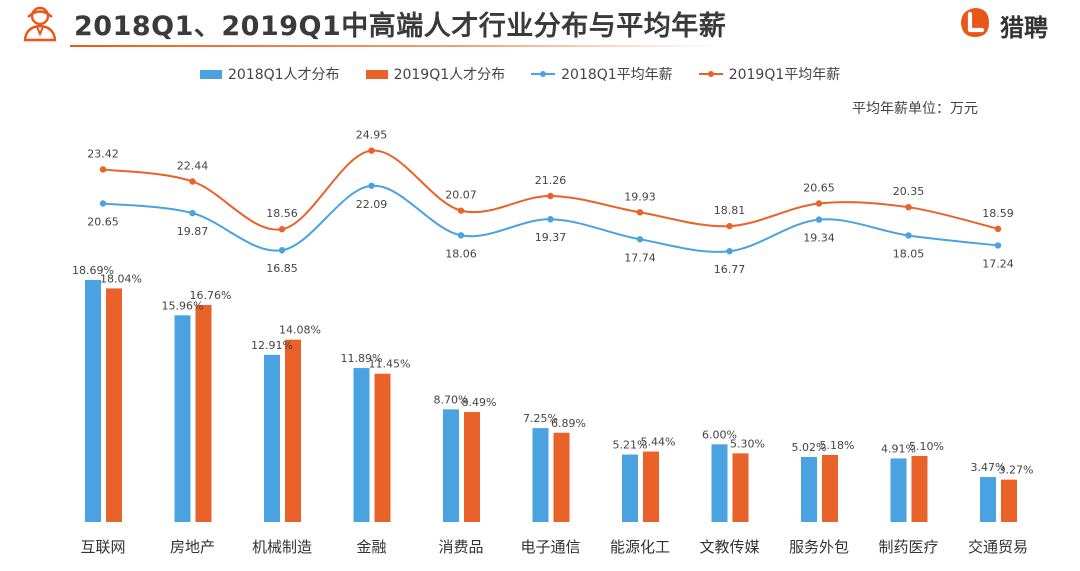 Image resolution: width=1080 pixels, height=571 pixels. I want to click on header: 2018Q1、2019Q1中高端人才行业分布与平均年薪 猎聘, so click(540, 24).